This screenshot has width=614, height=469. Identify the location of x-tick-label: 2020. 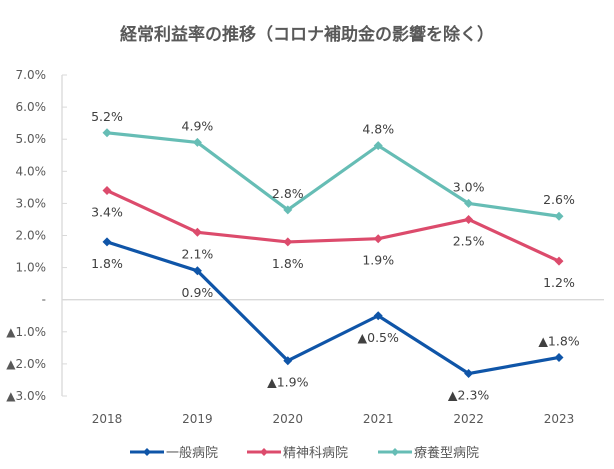
(288, 419).